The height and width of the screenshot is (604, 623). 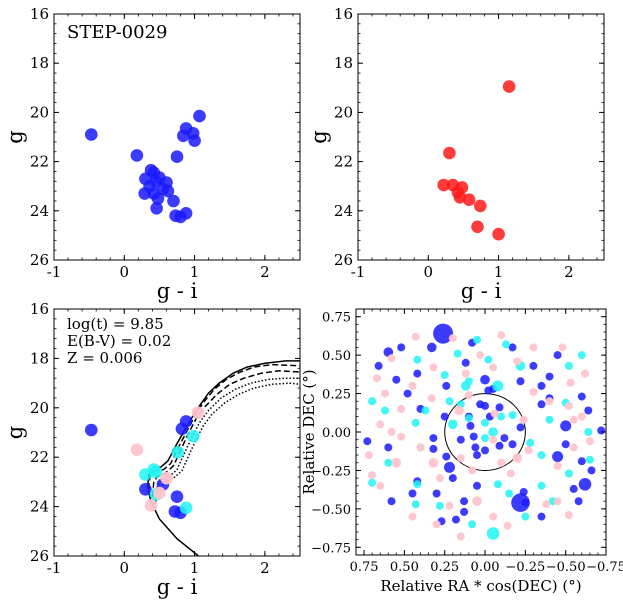 I want to click on radius-circle, so click(x=485, y=432).